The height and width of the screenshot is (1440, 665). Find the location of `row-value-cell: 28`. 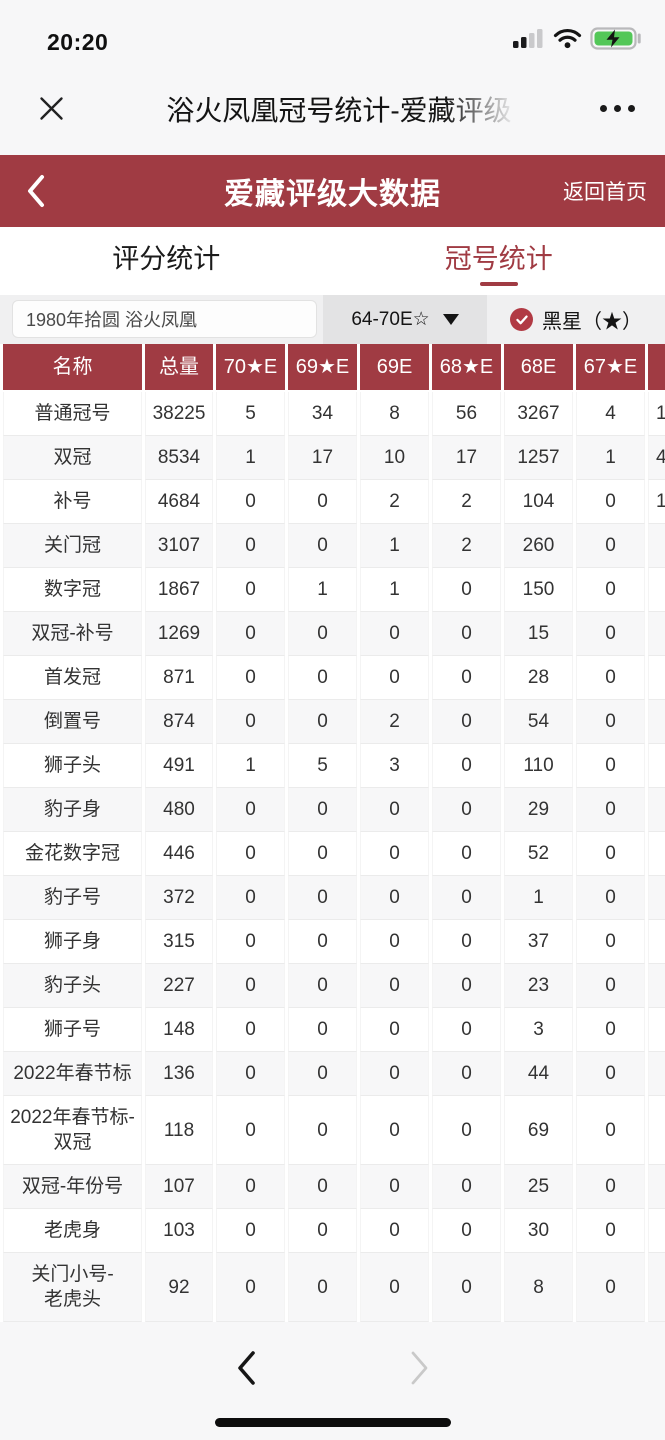

row-value-cell: 28 is located at coordinates (538, 678).